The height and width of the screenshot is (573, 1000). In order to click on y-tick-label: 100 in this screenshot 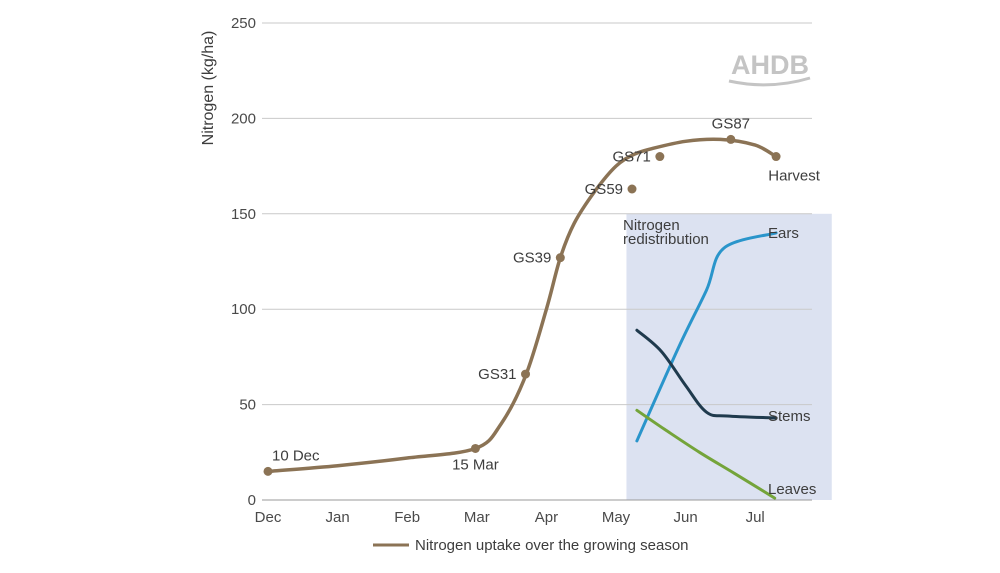, I will do `click(243, 309)`.